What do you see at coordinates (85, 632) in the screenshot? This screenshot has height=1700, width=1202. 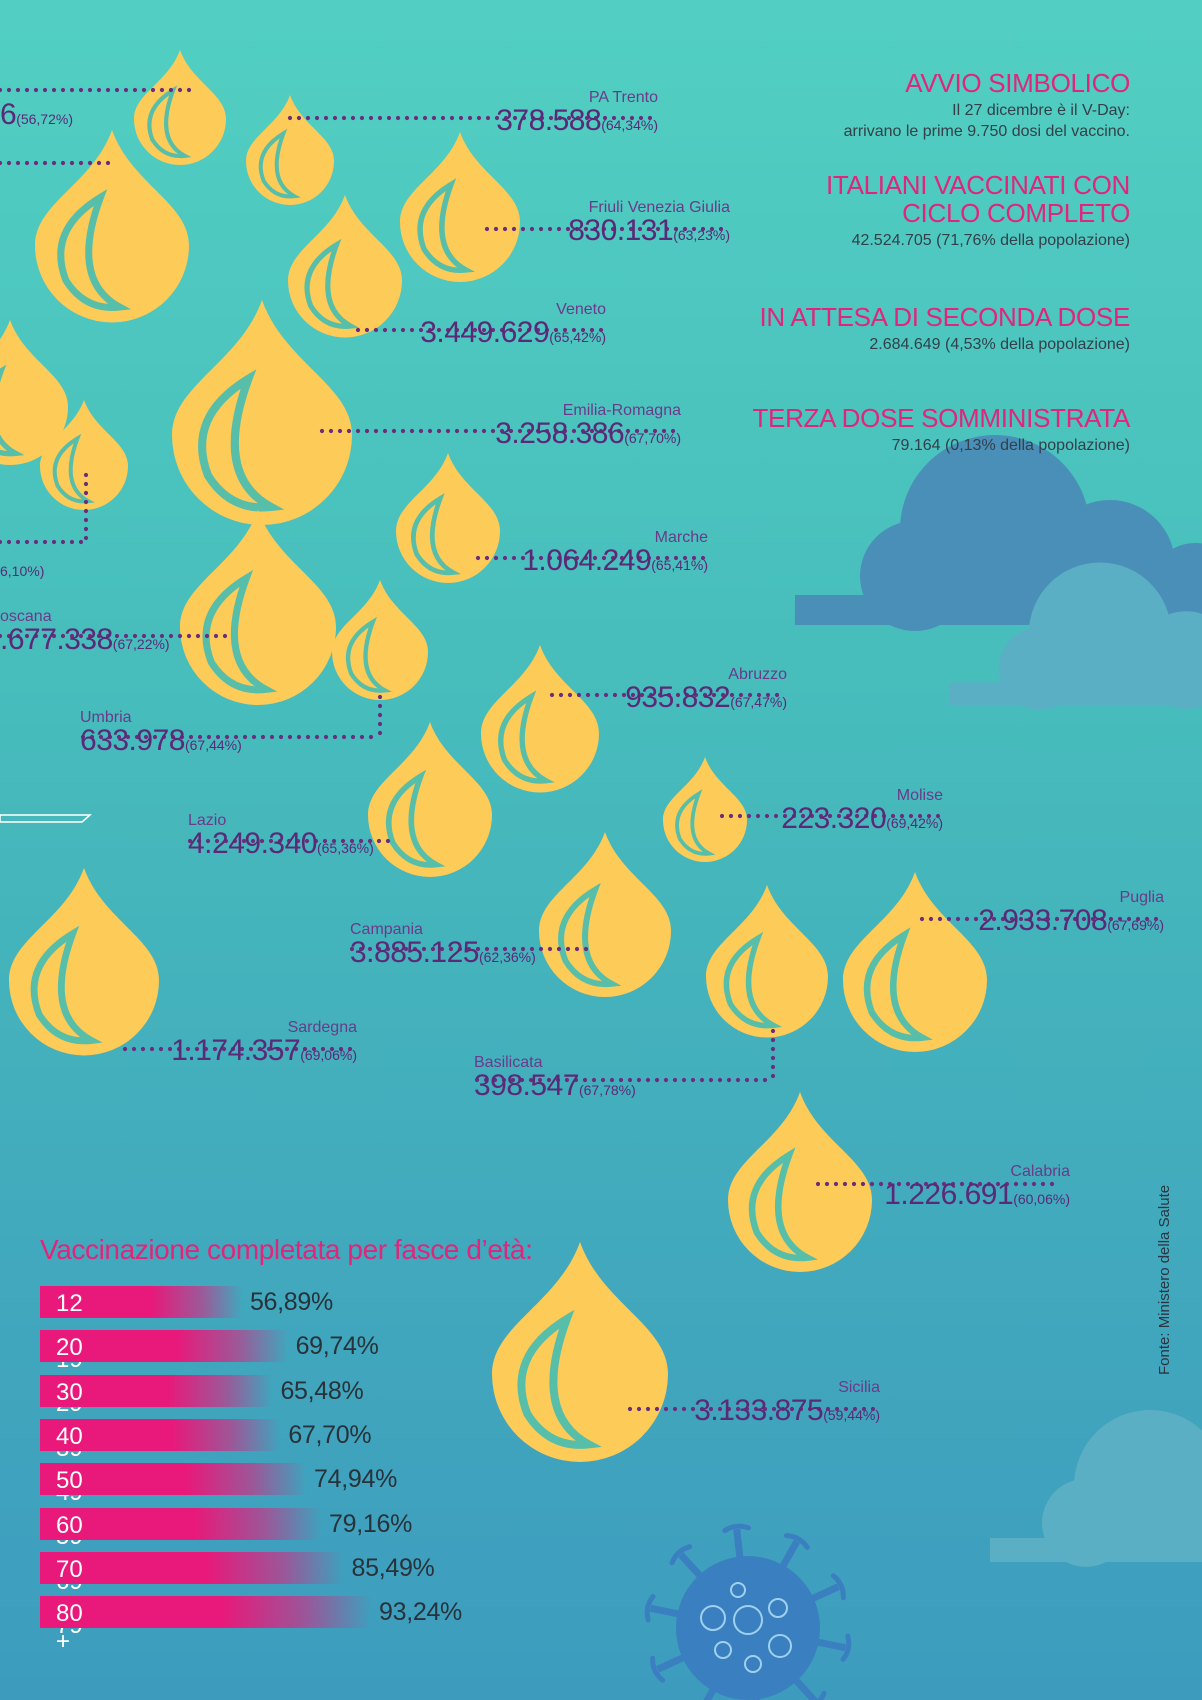 I see `partial-label-toscana: oscana .677.338(67,22%)` at bounding box center [85, 632].